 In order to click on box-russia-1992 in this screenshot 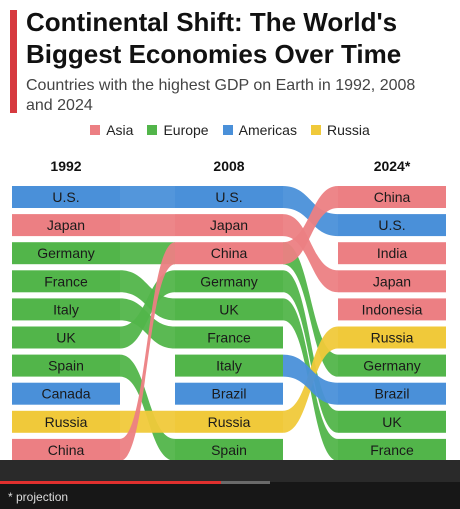, I will do `click(66, 421)`.